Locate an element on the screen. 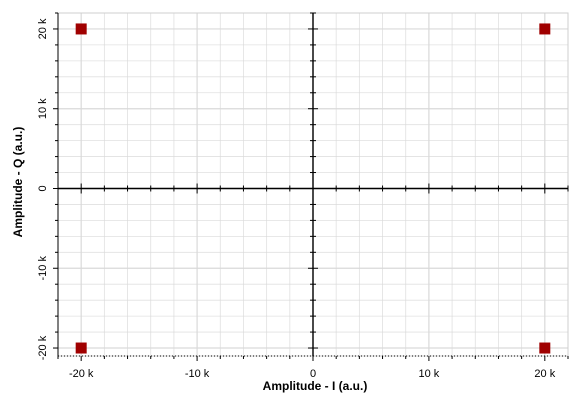  y-tick-label: 10 k is located at coordinates (43, 108).